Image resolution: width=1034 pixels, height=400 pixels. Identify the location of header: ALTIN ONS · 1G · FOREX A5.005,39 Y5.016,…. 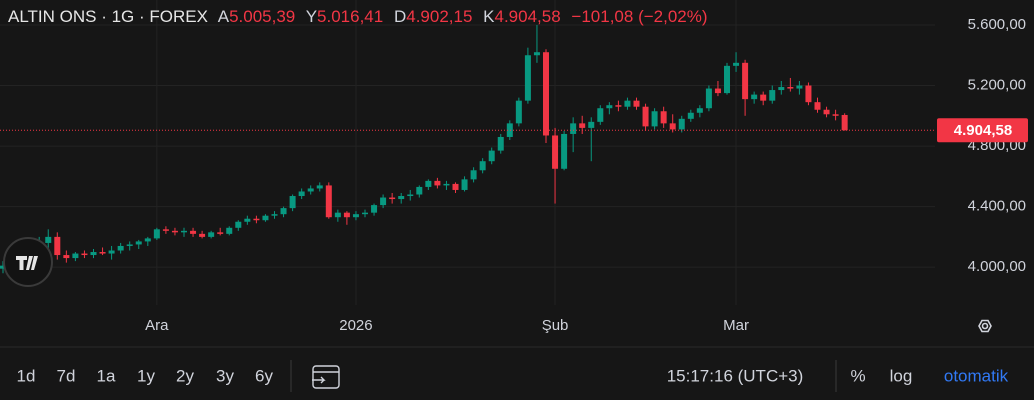
(358, 16).